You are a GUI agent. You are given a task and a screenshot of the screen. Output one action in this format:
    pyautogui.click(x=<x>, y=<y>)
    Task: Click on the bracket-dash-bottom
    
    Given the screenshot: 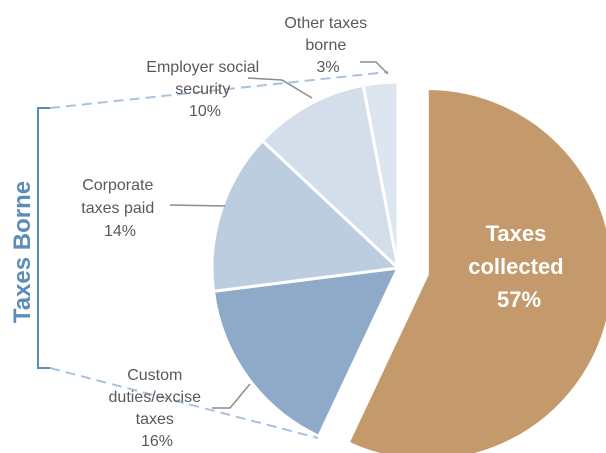 What is the action you would take?
    pyautogui.click(x=184, y=403)
    